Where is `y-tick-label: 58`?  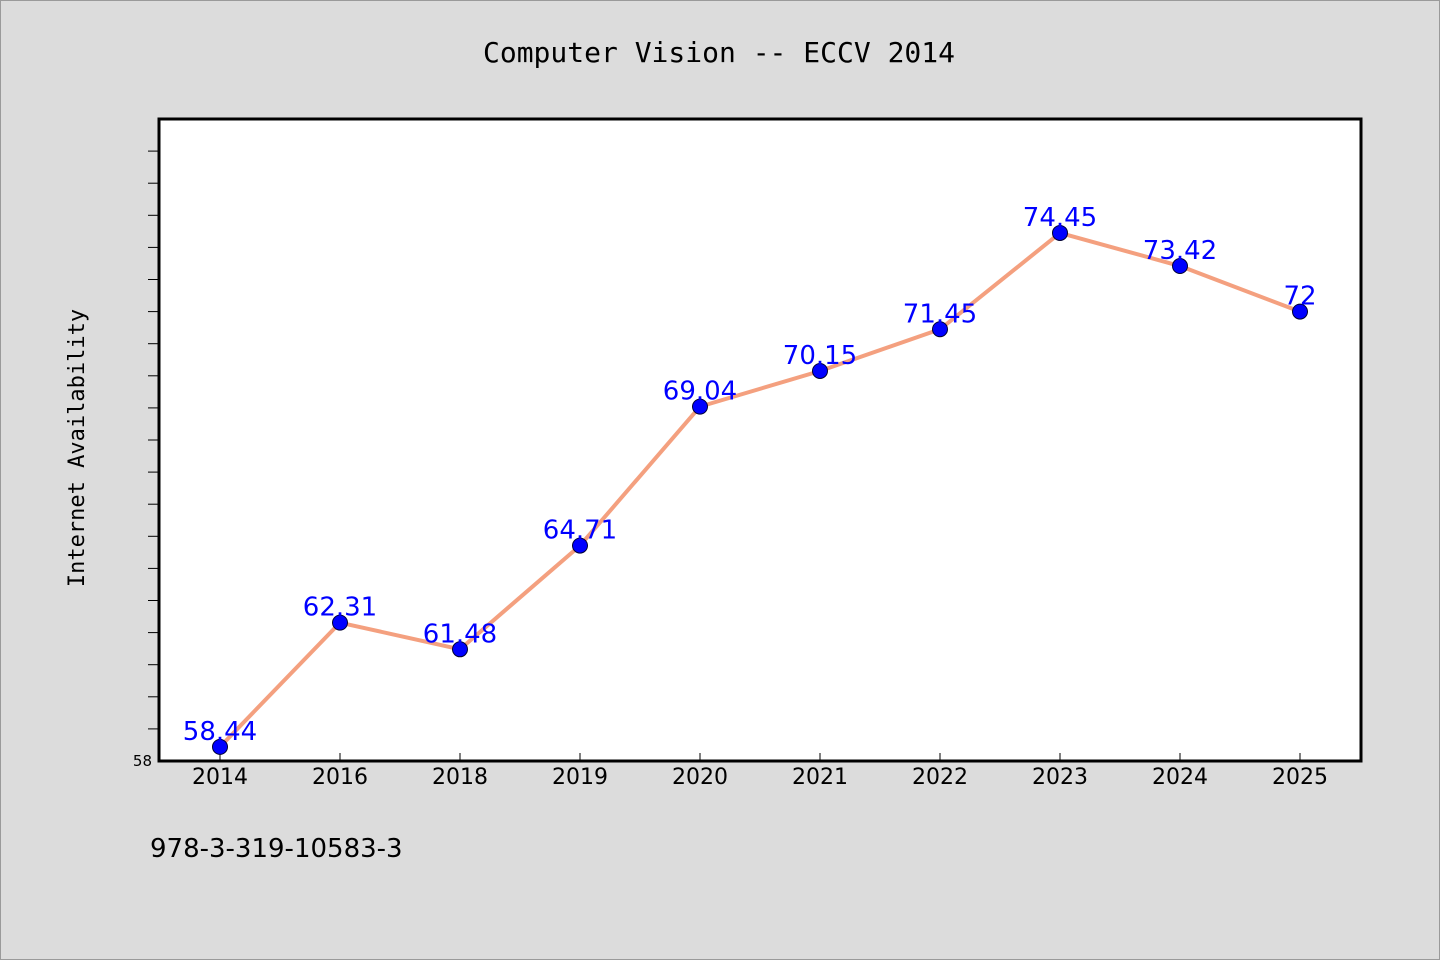
y-tick-label: 58 is located at coordinates (142, 761).